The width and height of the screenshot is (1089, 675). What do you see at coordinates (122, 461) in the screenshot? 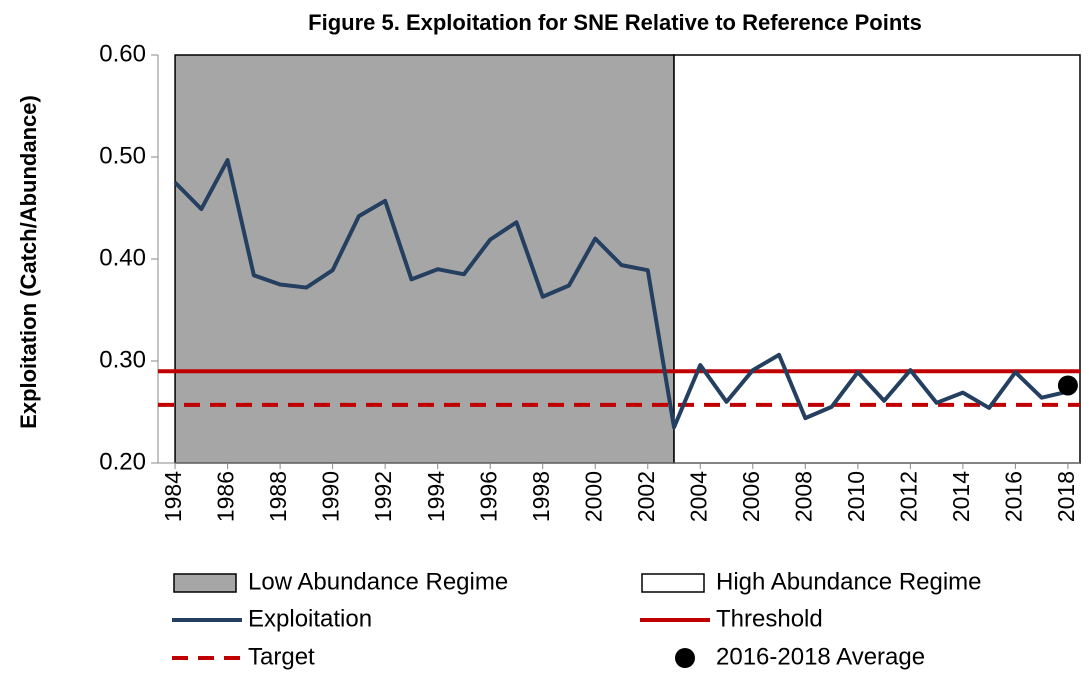
I see `y-tick-label: 0.20` at bounding box center [122, 461].